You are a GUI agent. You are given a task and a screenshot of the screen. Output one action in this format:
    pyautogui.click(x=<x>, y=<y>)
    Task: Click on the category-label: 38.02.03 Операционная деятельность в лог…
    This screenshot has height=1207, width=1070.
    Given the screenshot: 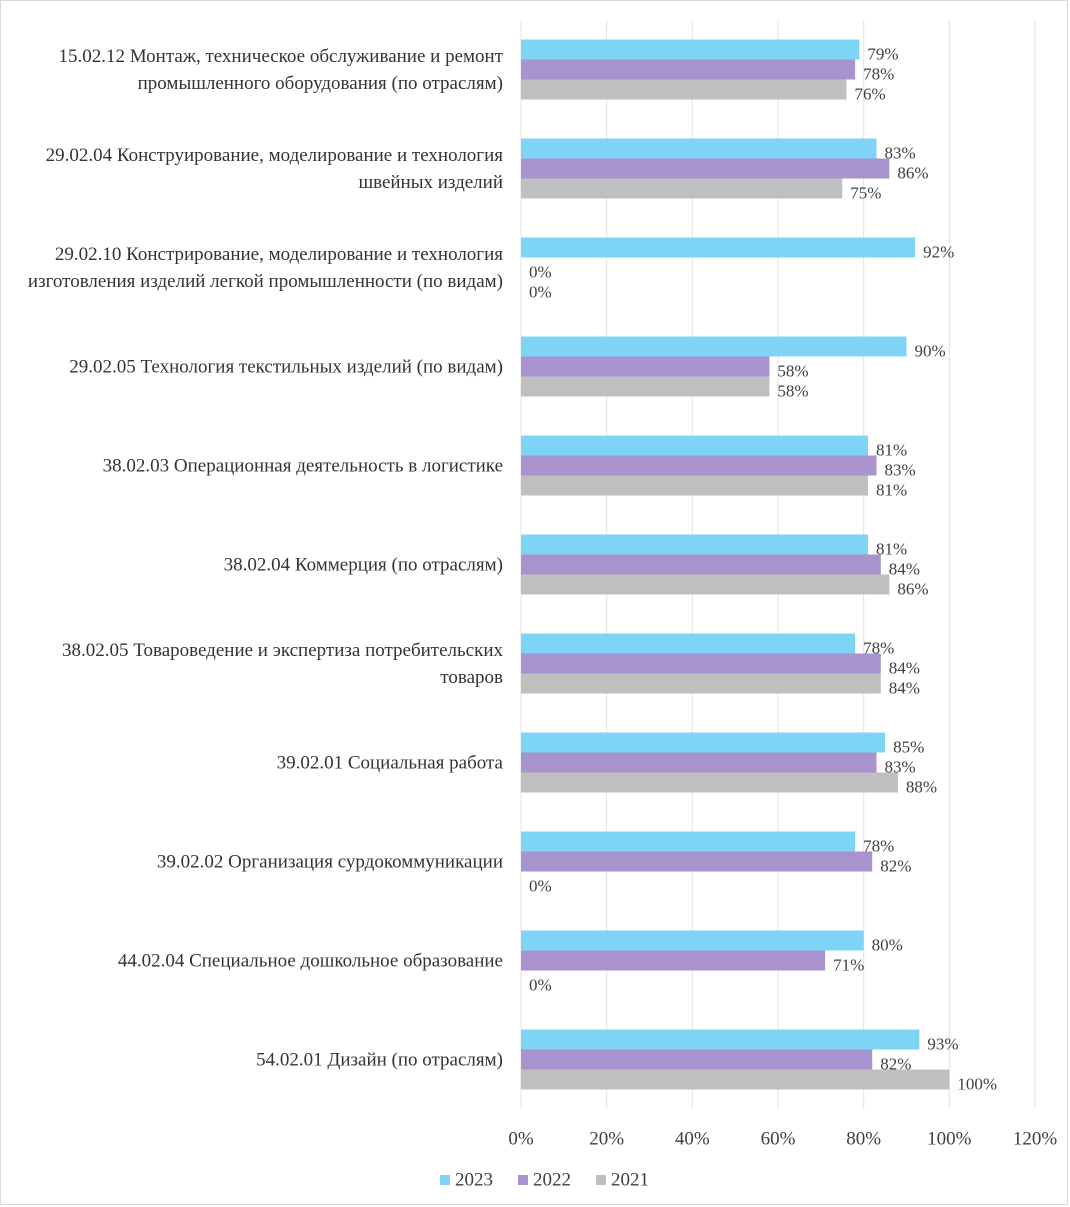 What is the action you would take?
    pyautogui.click(x=302, y=465)
    